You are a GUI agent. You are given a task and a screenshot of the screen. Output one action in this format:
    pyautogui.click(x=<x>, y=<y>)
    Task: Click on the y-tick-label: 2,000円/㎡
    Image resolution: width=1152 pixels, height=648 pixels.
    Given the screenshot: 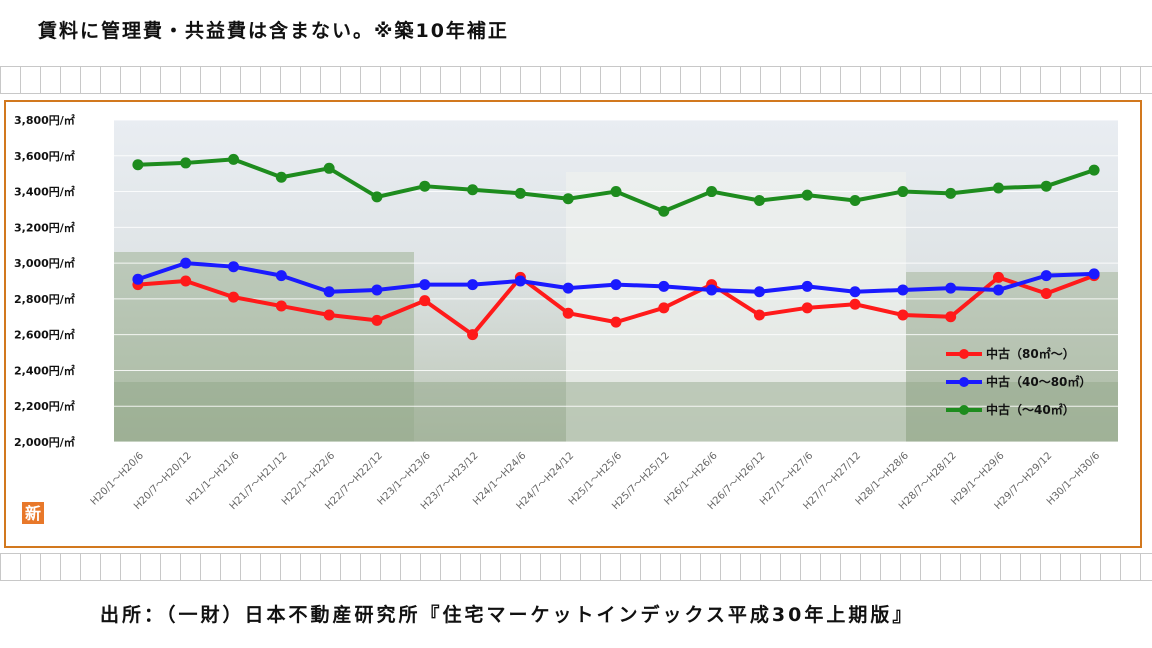 What is the action you would take?
    pyautogui.click(x=44, y=442)
    